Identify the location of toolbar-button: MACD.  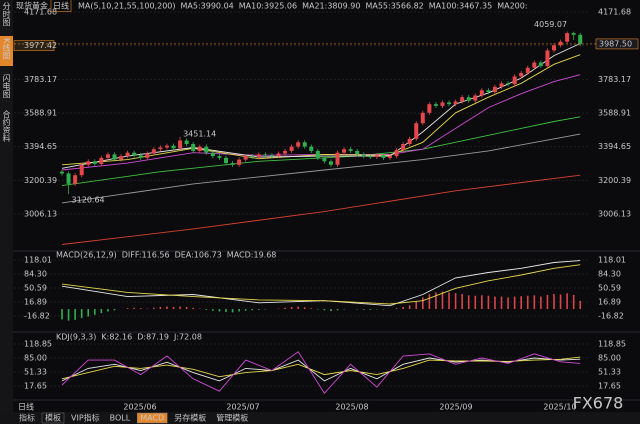
(152, 418).